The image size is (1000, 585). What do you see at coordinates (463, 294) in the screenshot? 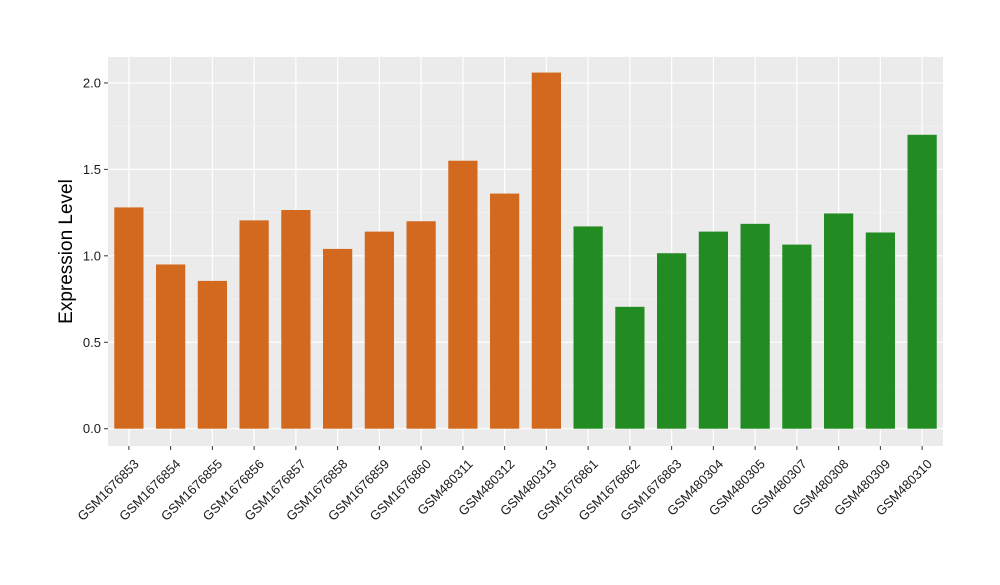
I see `bar-gsm480311` at bounding box center [463, 294].